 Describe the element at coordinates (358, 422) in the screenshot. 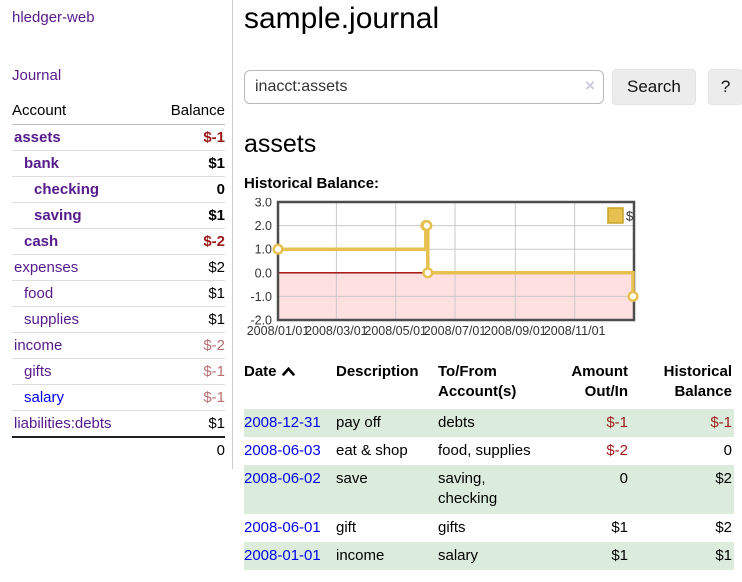

I see `transaction-description: pay off` at that location.